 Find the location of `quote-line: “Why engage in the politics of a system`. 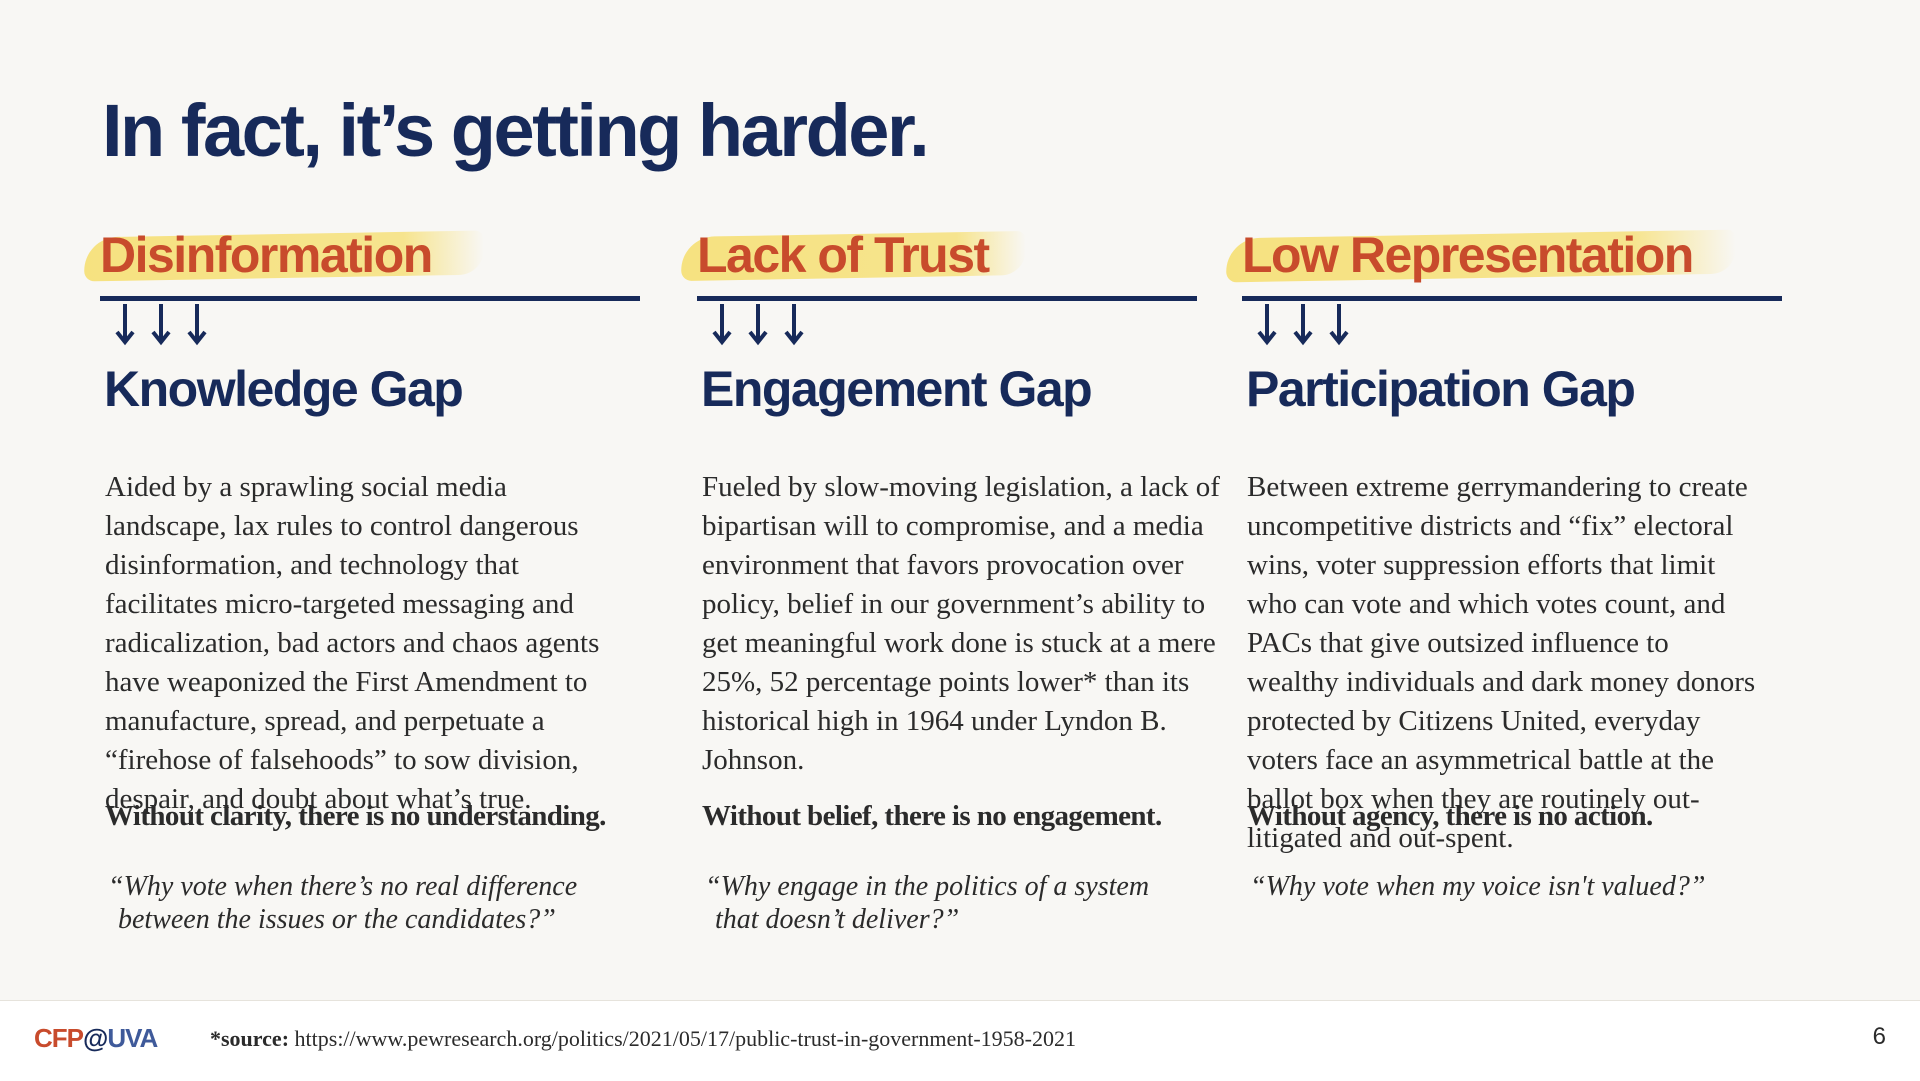

quote-line: “Why engage in the politics of a system is located at coordinates (927, 886).